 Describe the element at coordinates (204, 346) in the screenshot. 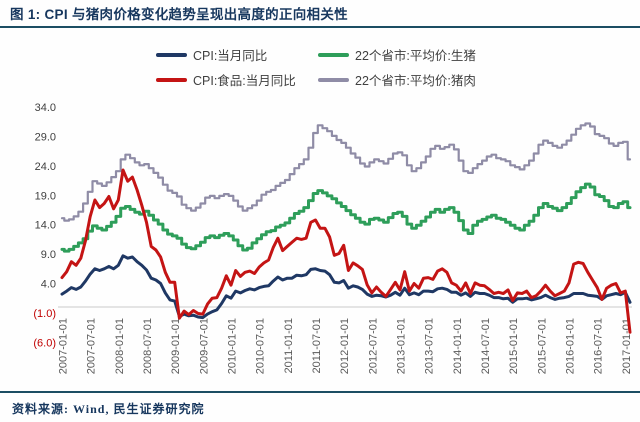

I see `x-tick-label: 2009-07-01` at that location.